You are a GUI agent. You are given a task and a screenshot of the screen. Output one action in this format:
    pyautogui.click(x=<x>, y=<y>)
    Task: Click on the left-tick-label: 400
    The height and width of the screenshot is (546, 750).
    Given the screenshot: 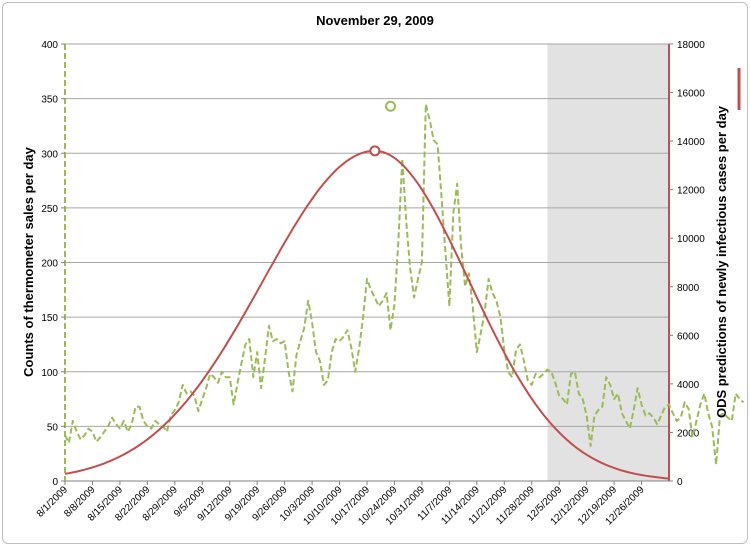 What is the action you would take?
    pyautogui.click(x=49, y=45)
    